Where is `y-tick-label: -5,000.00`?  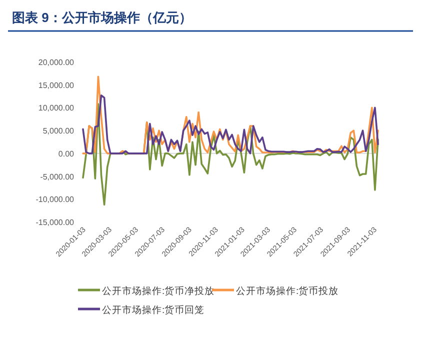
y-tick-label: -5,000.00 is located at coordinates (57, 177).